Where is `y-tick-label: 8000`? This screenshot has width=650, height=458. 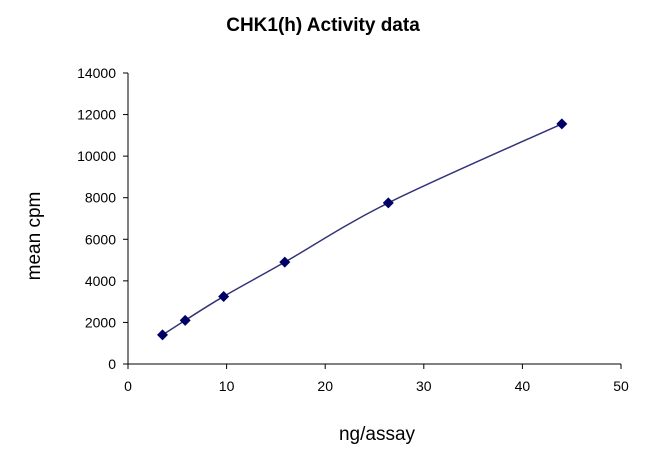
y-tick-label: 8000 is located at coordinates (100, 198).